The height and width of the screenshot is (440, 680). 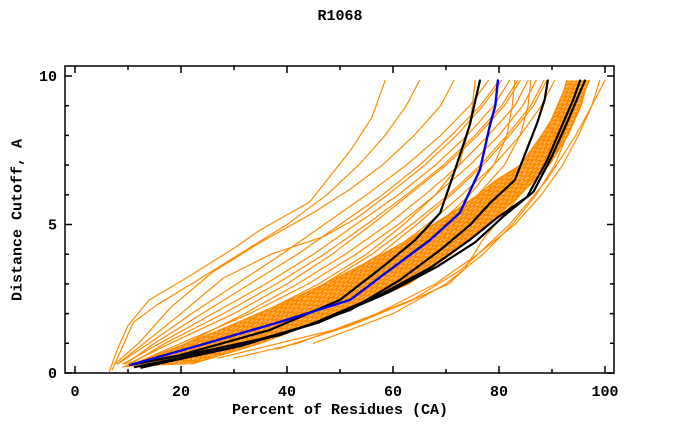 I want to click on x-tick-label: 40, so click(x=287, y=392).